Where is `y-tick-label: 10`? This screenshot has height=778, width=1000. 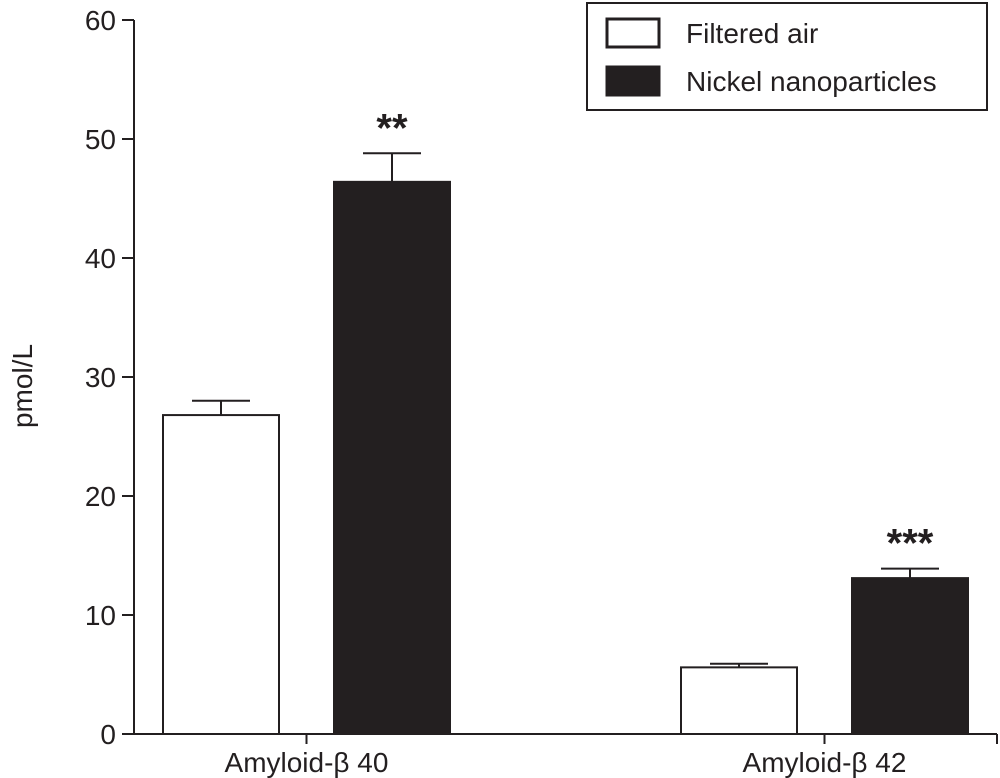
y-tick-label: 10 is located at coordinates (100, 615).